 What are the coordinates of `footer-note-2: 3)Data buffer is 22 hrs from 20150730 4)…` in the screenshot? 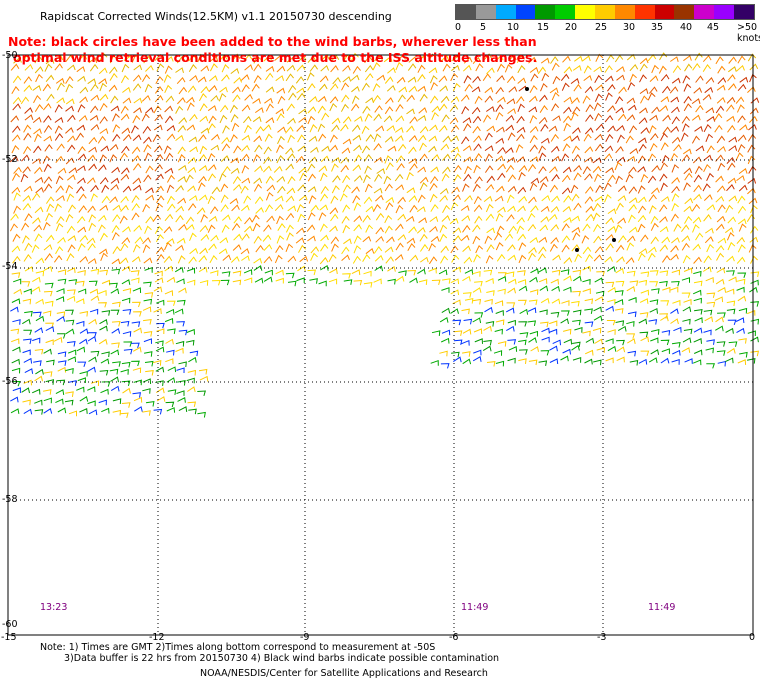 It's located at (282, 658).